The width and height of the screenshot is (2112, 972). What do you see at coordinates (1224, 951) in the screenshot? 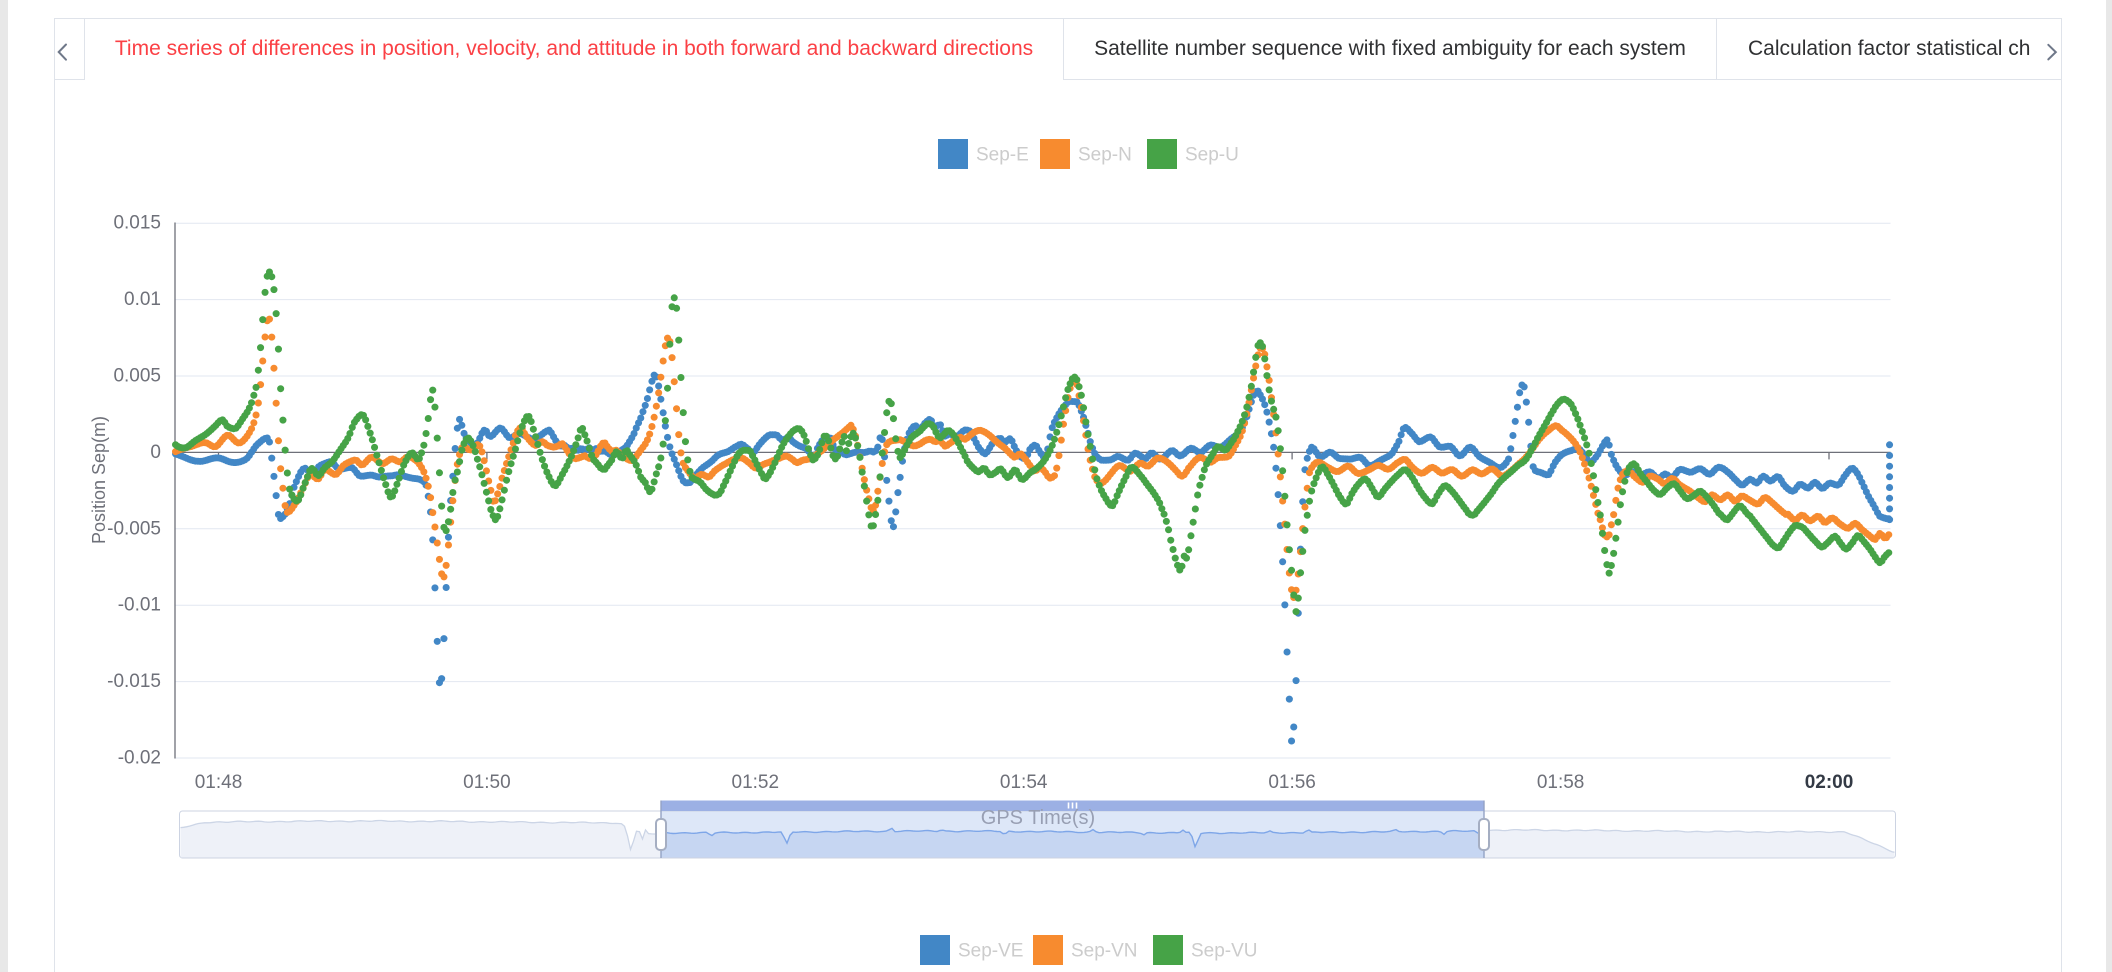
I see `svg-text: Sep-VU` at bounding box center [1224, 951].